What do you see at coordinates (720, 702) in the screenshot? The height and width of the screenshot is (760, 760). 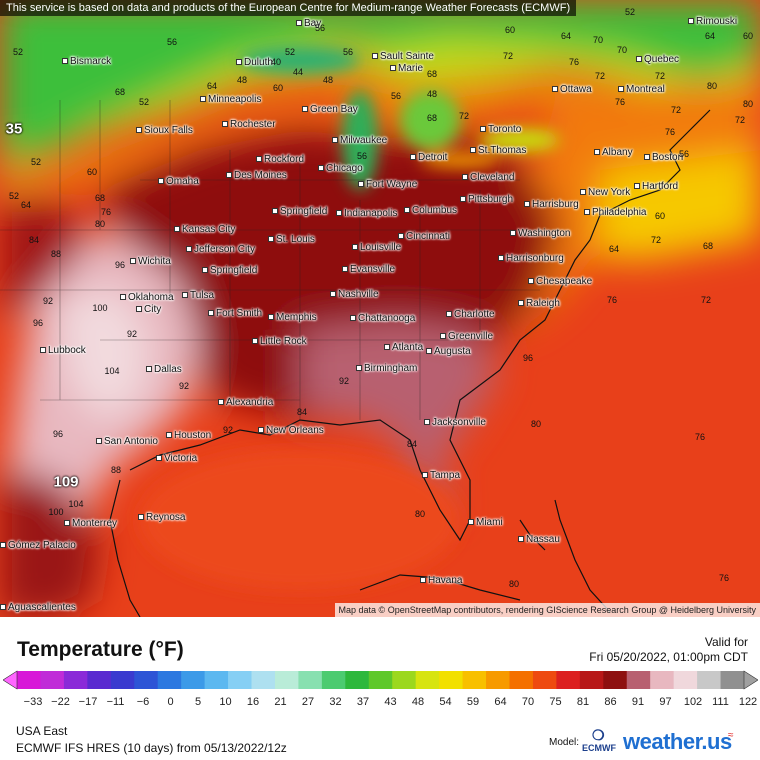 I see `colorbar-tick-label: 111` at bounding box center [720, 702].